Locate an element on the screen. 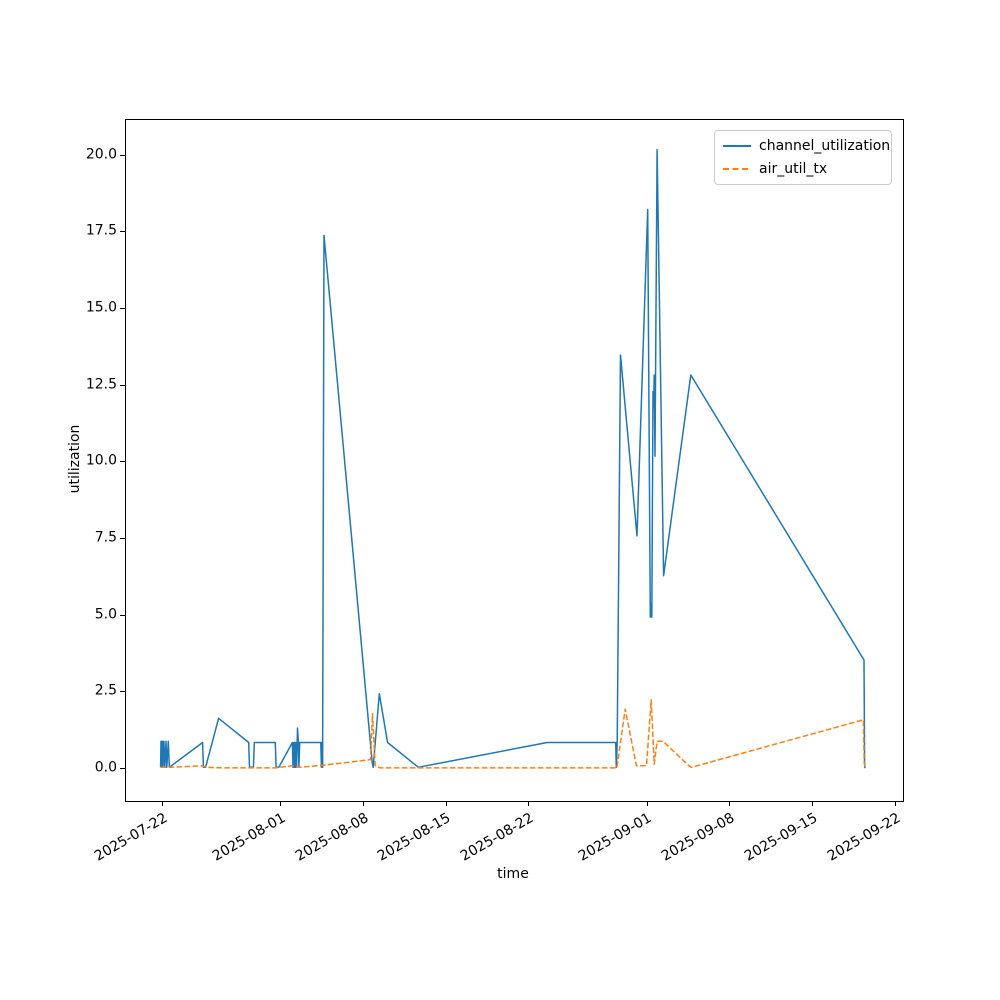 The width and height of the screenshot is (1000, 1000). y-tick-label: 2.5 is located at coordinates (105, 690).